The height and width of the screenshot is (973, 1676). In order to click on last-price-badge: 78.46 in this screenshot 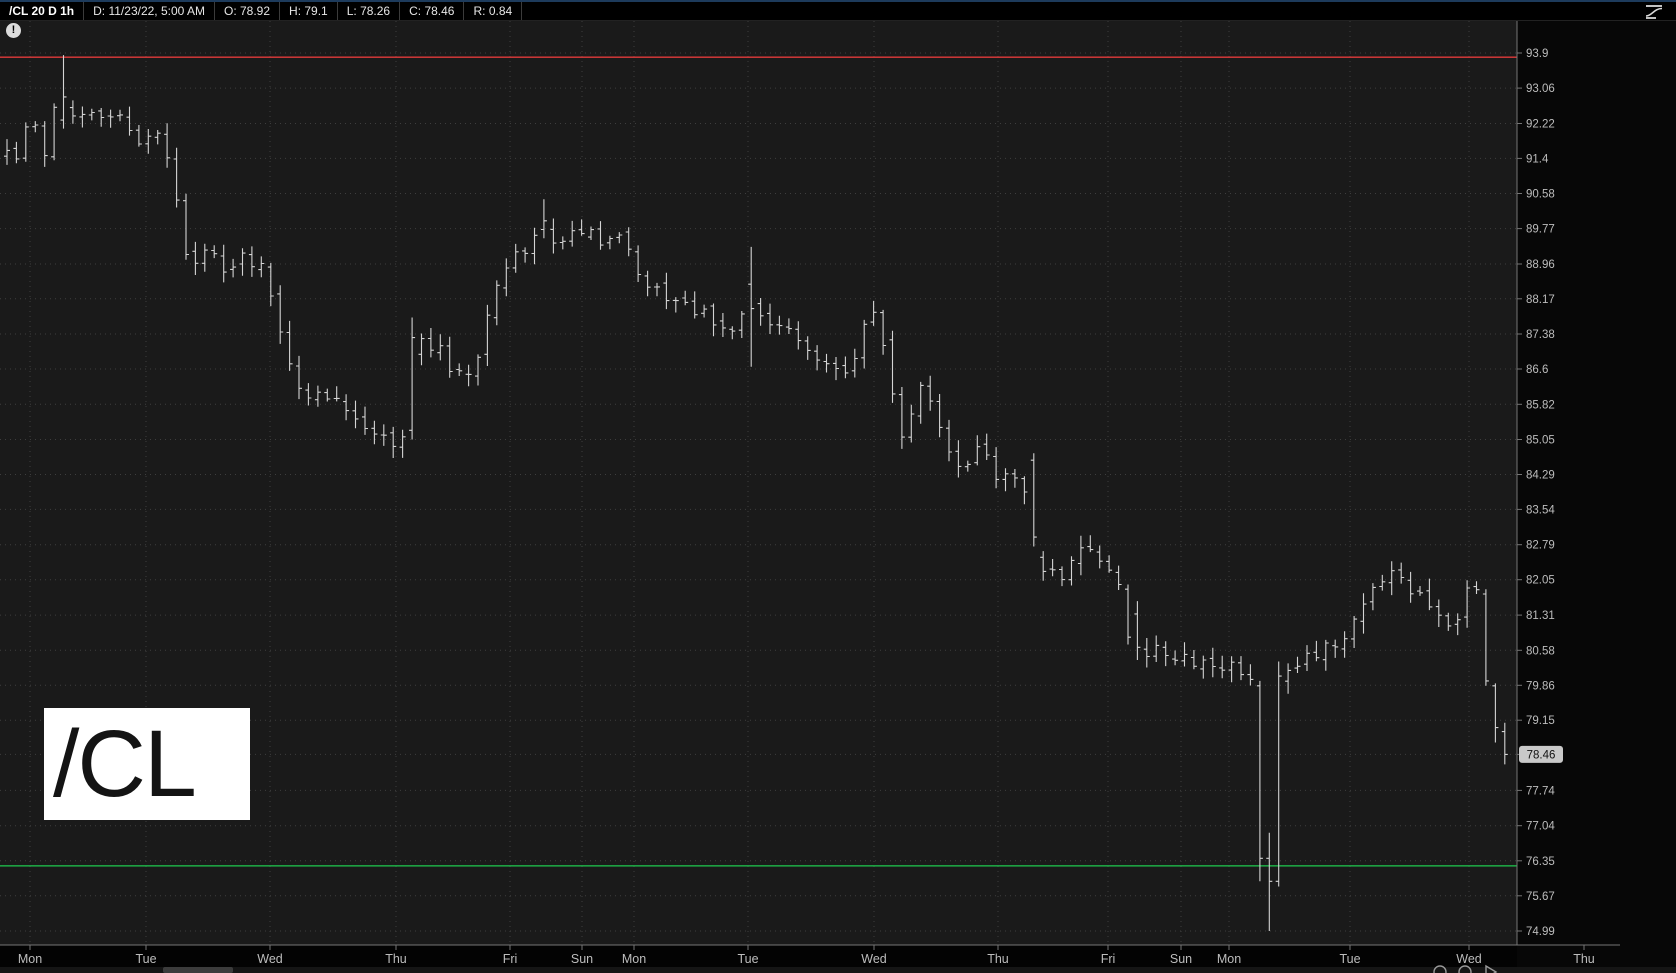, I will do `click(1541, 754)`.